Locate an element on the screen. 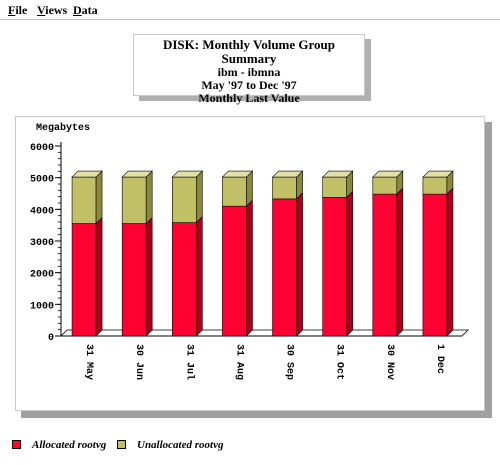 Image resolution: width=500 pixels, height=465 pixels. x-tick-label: 1 Dec is located at coordinates (439, 359).